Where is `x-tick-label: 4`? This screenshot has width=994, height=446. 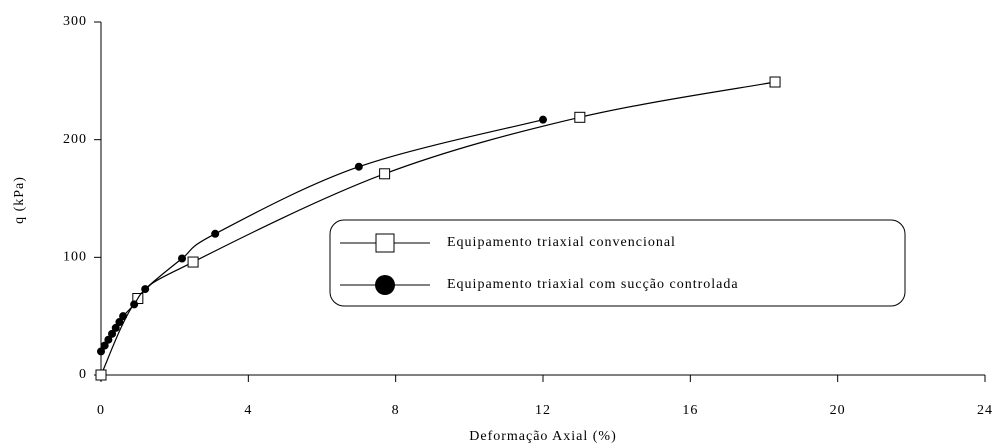
x-tick-label: 4 is located at coordinates (248, 410).